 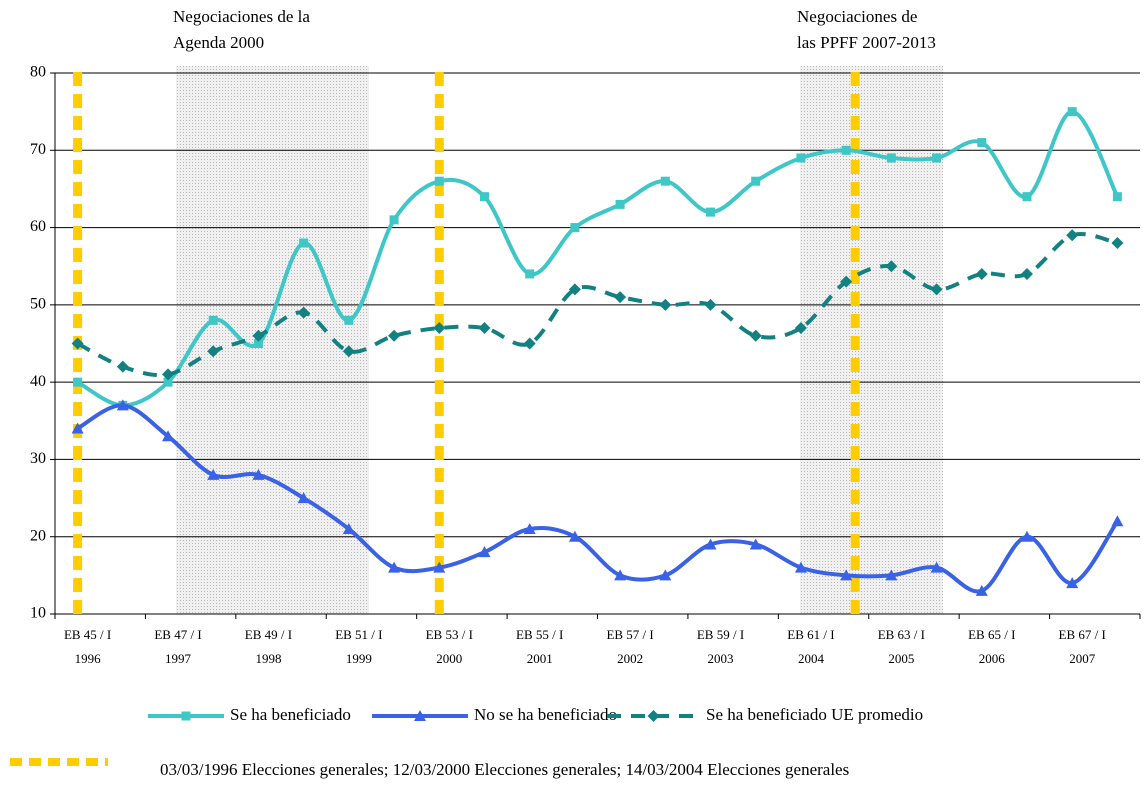 What do you see at coordinates (449, 658) in the screenshot?
I see `x-tick-label: 2000` at bounding box center [449, 658].